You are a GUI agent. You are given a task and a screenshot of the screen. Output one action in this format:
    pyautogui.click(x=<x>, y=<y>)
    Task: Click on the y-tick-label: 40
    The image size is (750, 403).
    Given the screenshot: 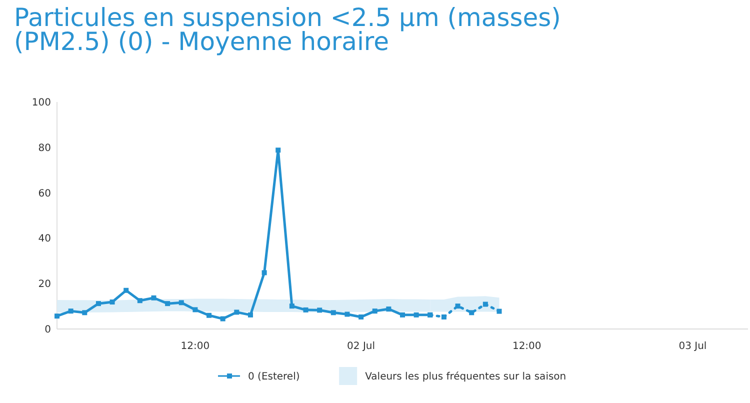 What is the action you would take?
    pyautogui.click(x=44, y=239)
    